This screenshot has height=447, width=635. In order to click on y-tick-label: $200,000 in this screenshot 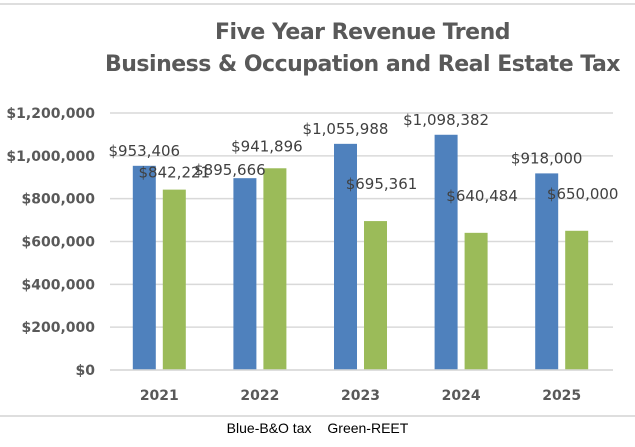, I will do `click(58, 328)`.